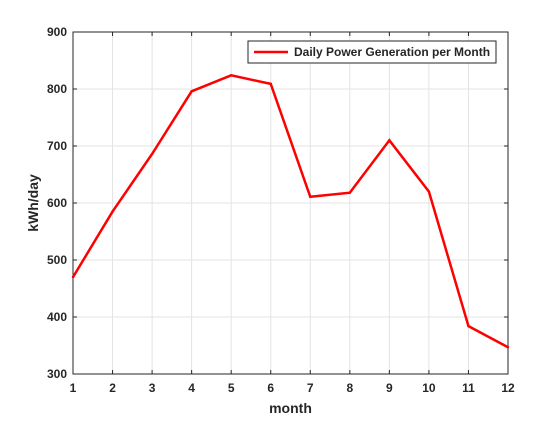 Image resolution: width=560 pixels, height=425 pixels. Describe the element at coordinates (290, 408) in the screenshot. I see `x-axis-title: month` at that location.